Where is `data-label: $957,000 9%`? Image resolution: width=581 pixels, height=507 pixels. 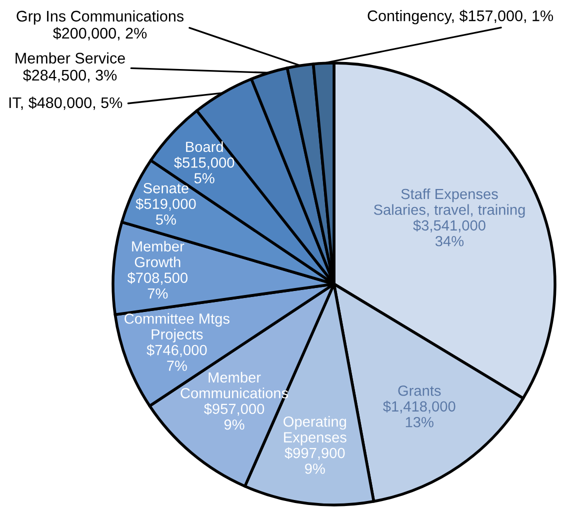
data-label: $957,000 9% is located at coordinates (234, 416).